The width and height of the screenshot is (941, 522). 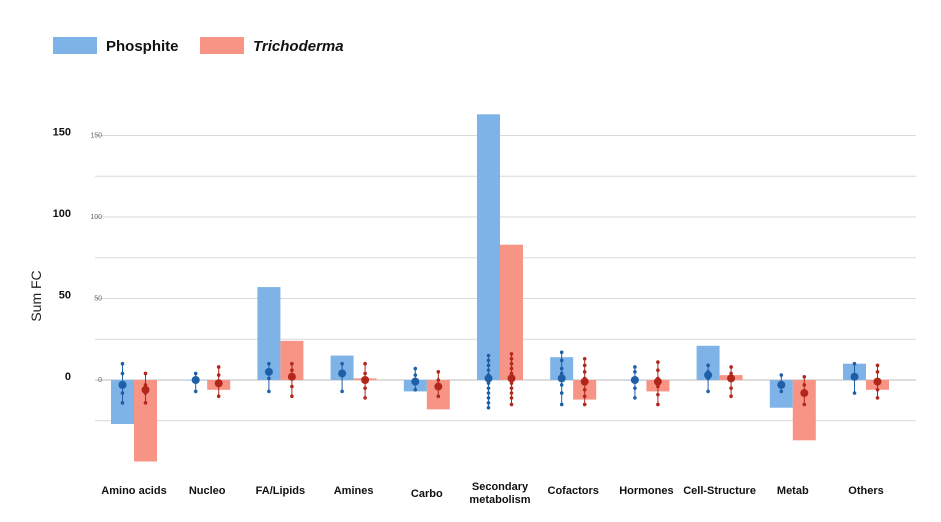 I want to click on bar-phosphite-fa-lipids, so click(x=269, y=333).